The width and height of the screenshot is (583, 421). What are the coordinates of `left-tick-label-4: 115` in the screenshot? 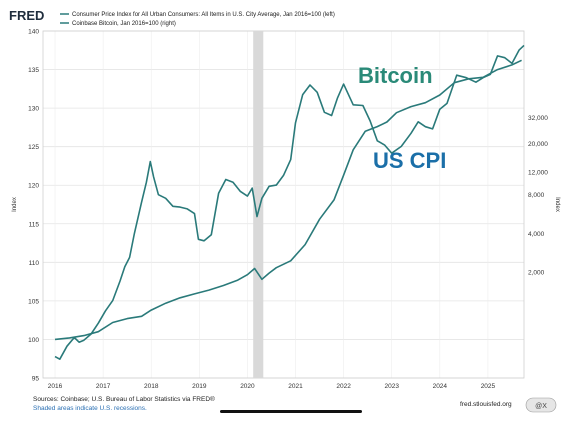 It's located at (34, 224).